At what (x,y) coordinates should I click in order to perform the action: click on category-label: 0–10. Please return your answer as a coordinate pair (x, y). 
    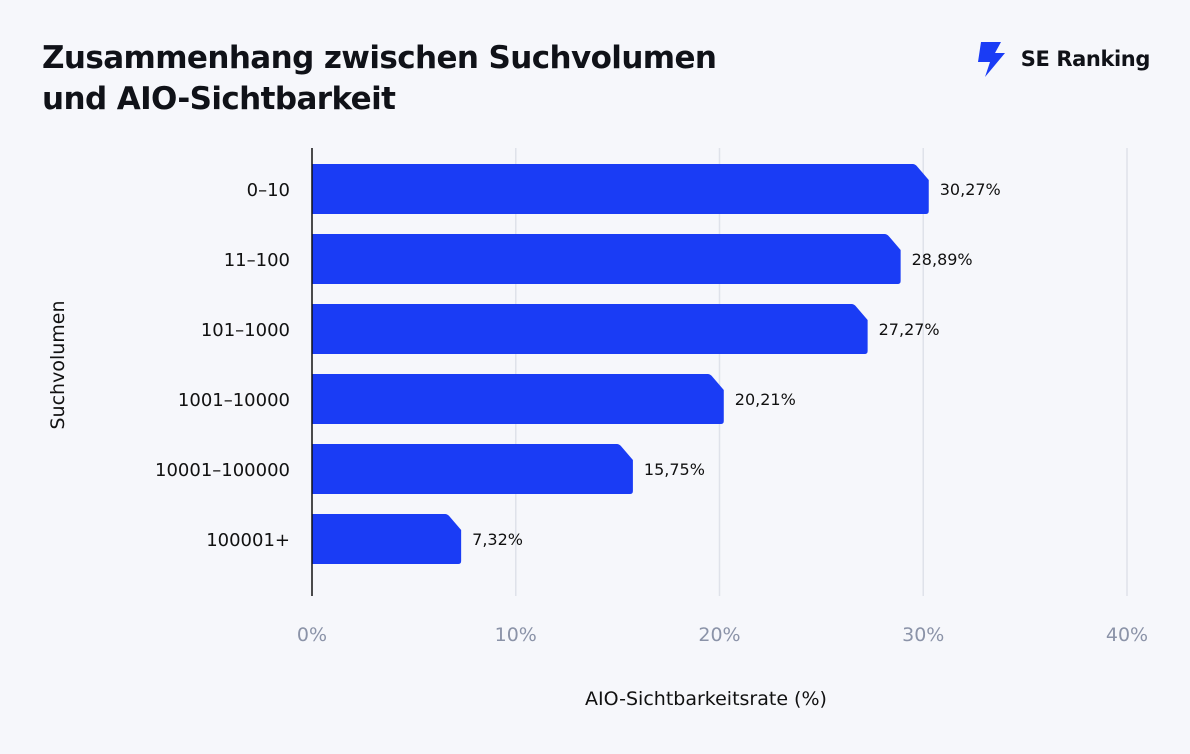
    Looking at the image, I should click on (268, 190).